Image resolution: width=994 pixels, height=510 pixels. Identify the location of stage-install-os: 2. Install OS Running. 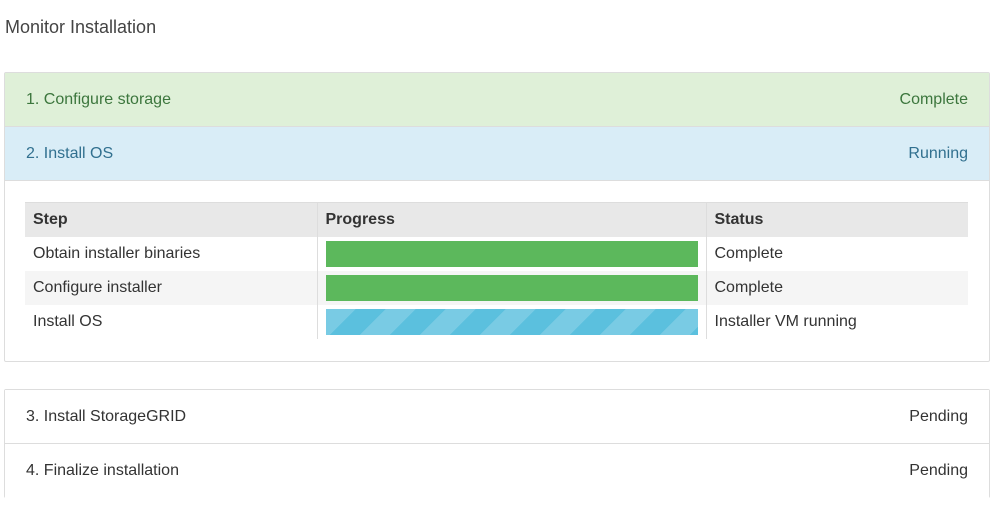
(497, 154).